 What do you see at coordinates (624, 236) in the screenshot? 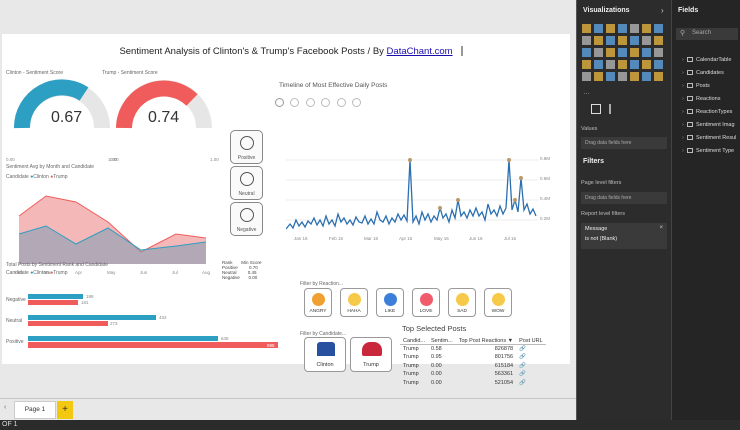
I see `message-filter-card: Message is not (Blank) ×` at bounding box center [624, 236].